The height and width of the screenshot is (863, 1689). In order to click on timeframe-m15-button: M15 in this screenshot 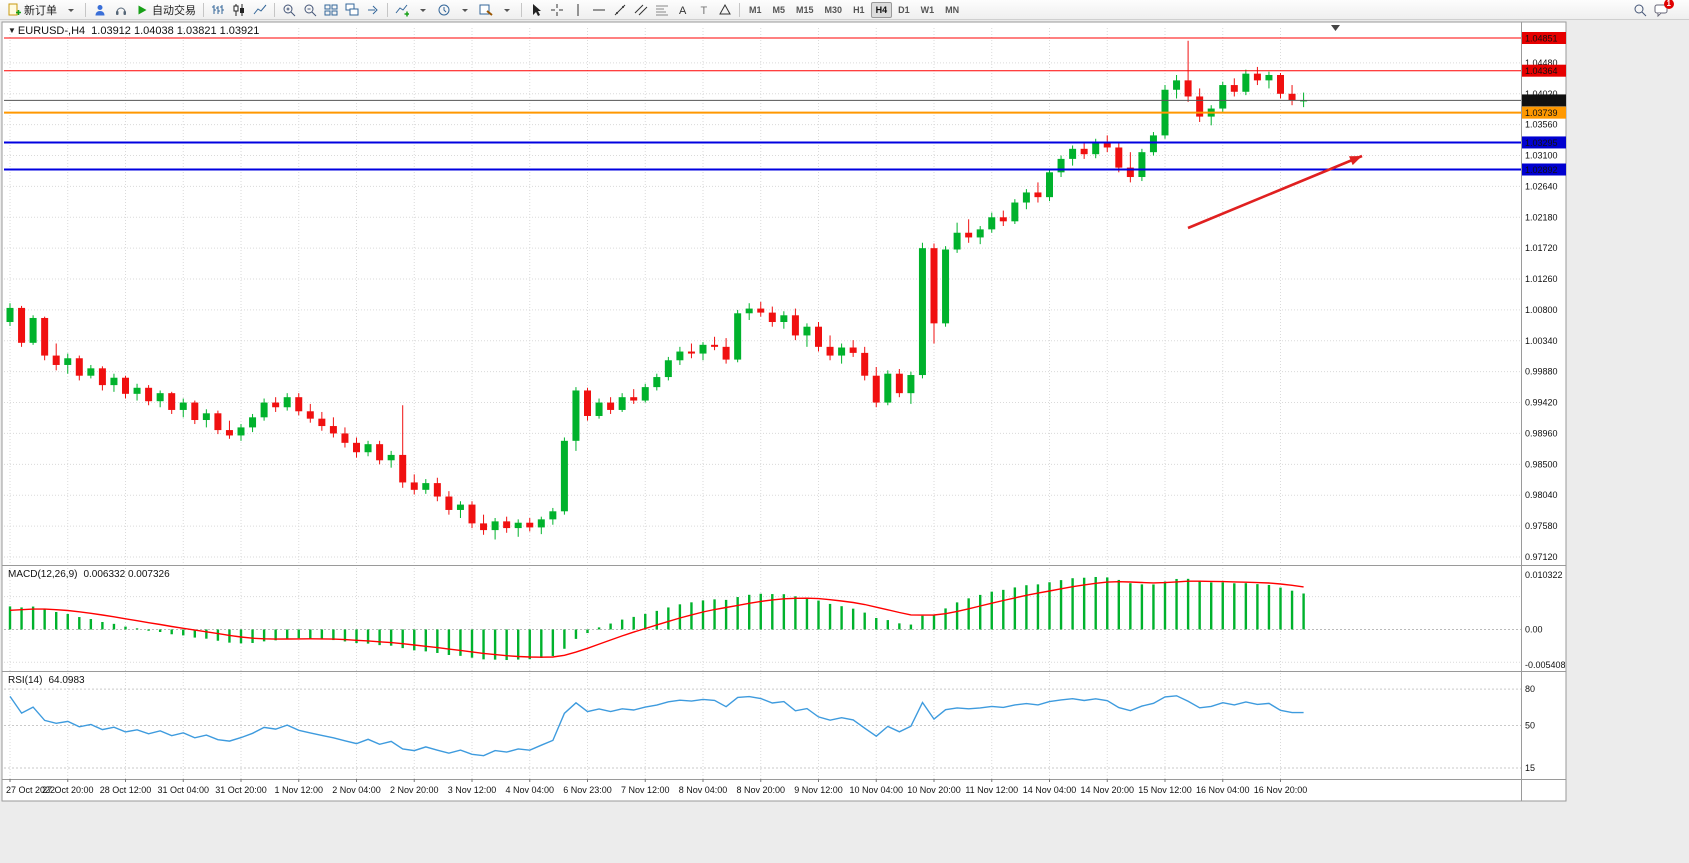, I will do `click(805, 9)`.